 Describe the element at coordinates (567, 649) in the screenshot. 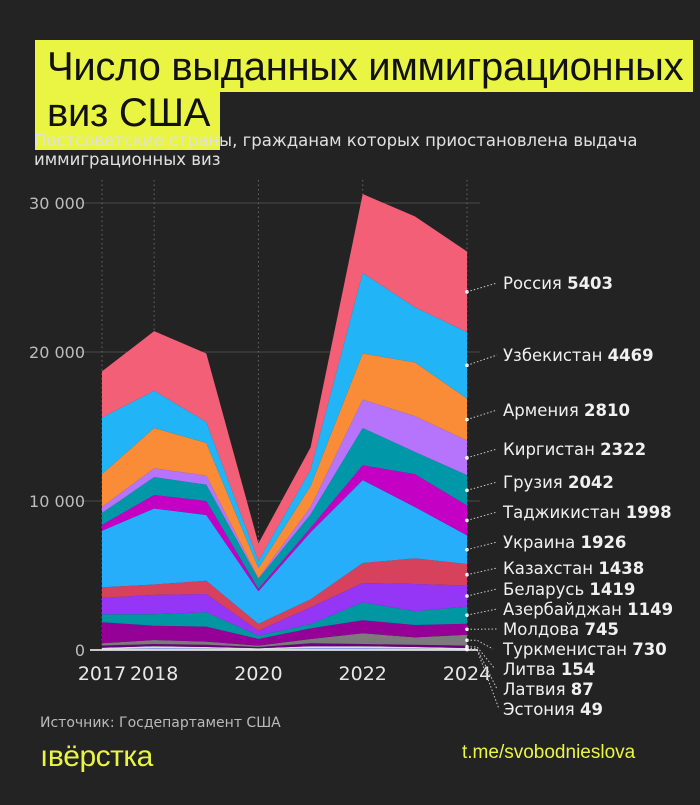

I see `series-name: Туркменистан` at that location.